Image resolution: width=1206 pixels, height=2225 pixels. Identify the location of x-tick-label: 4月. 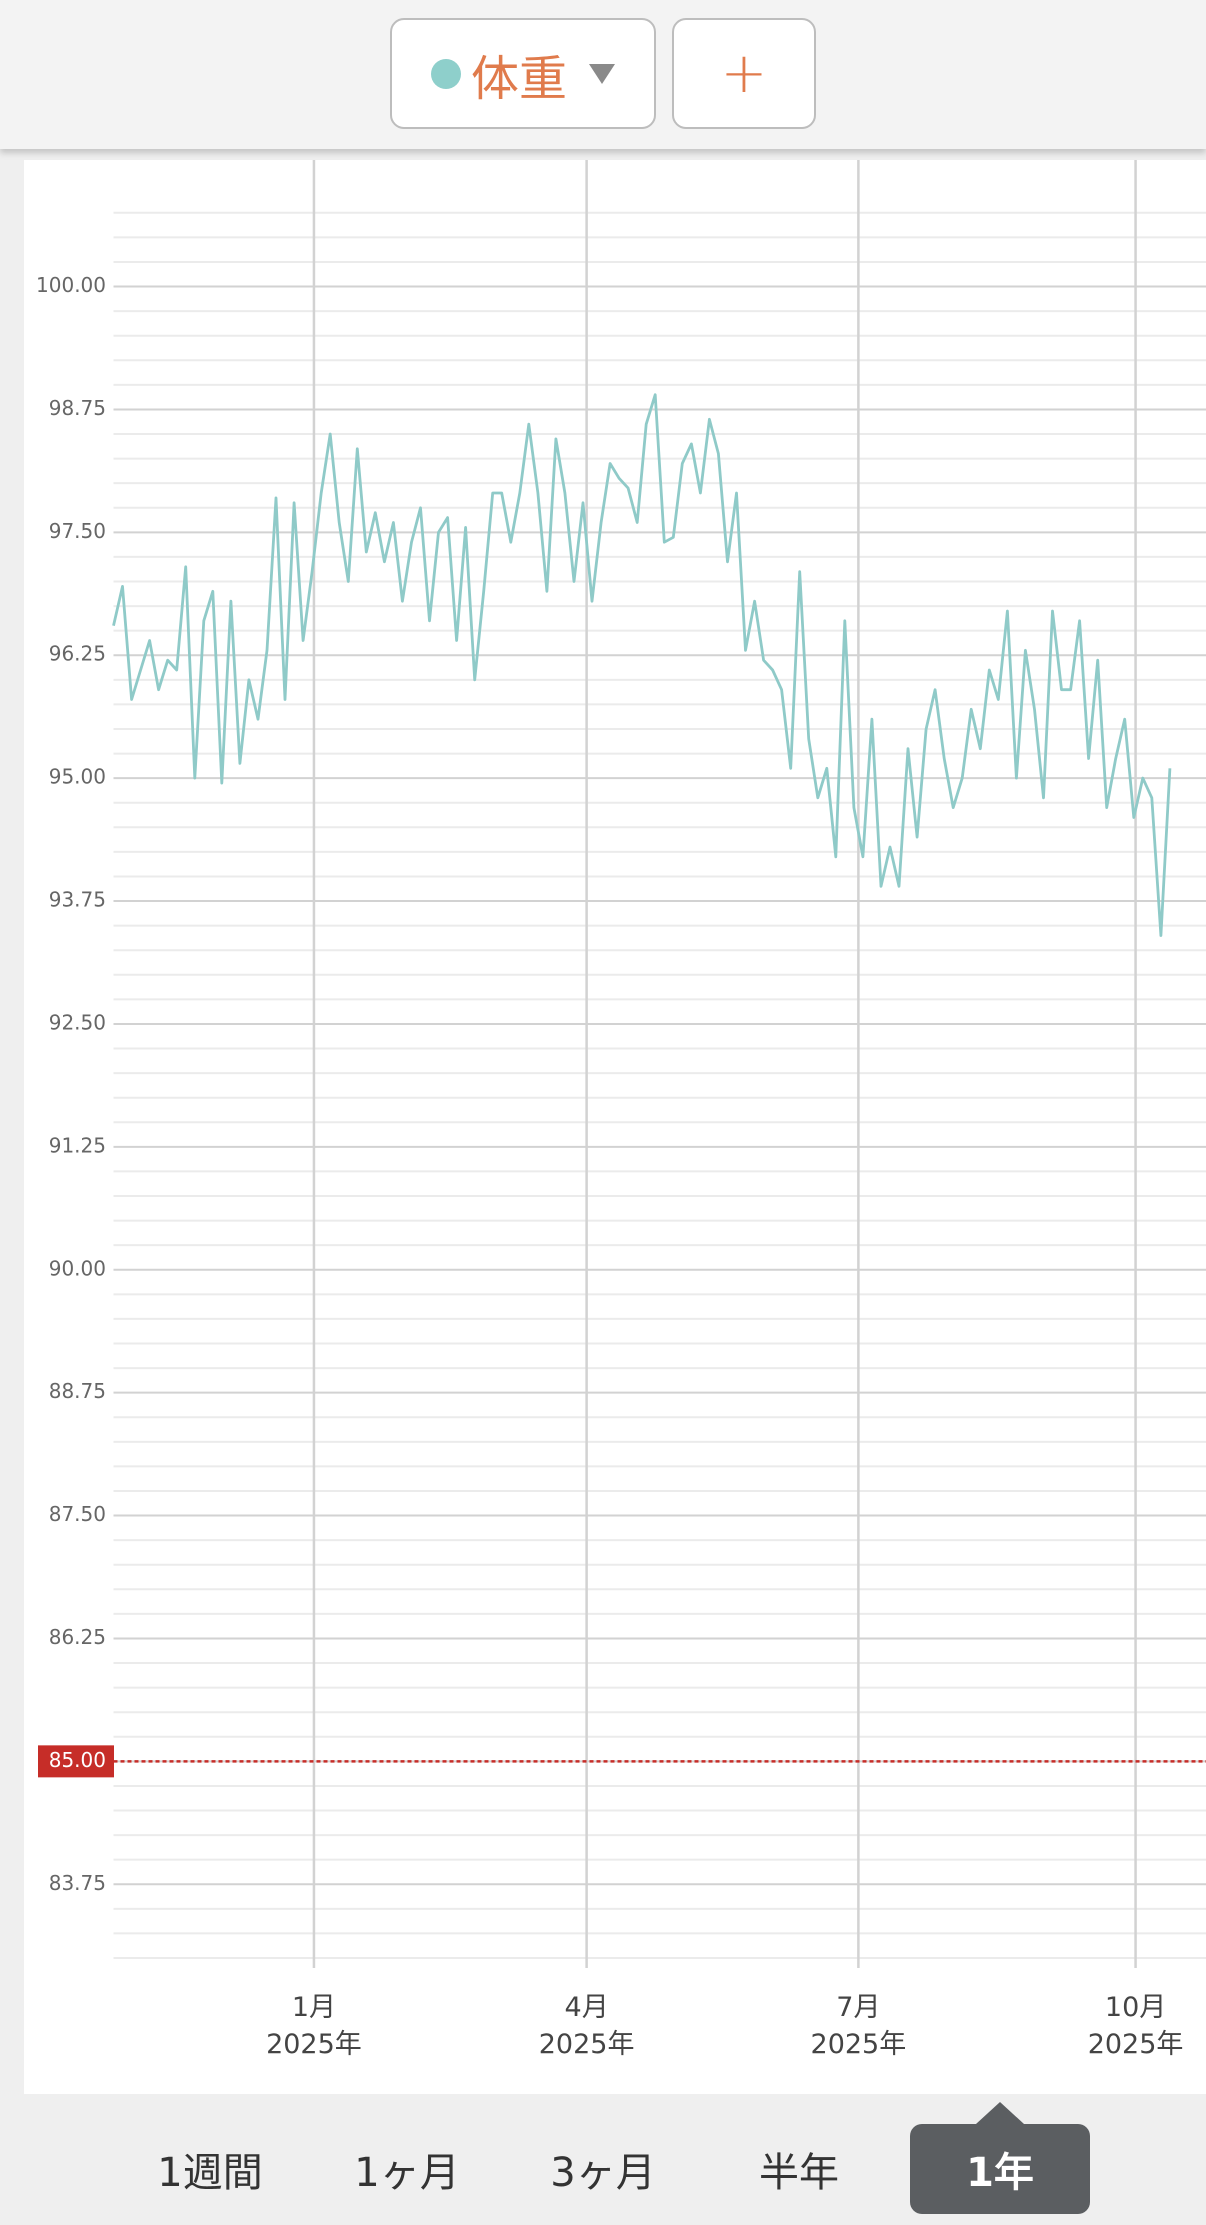
(587, 2007).